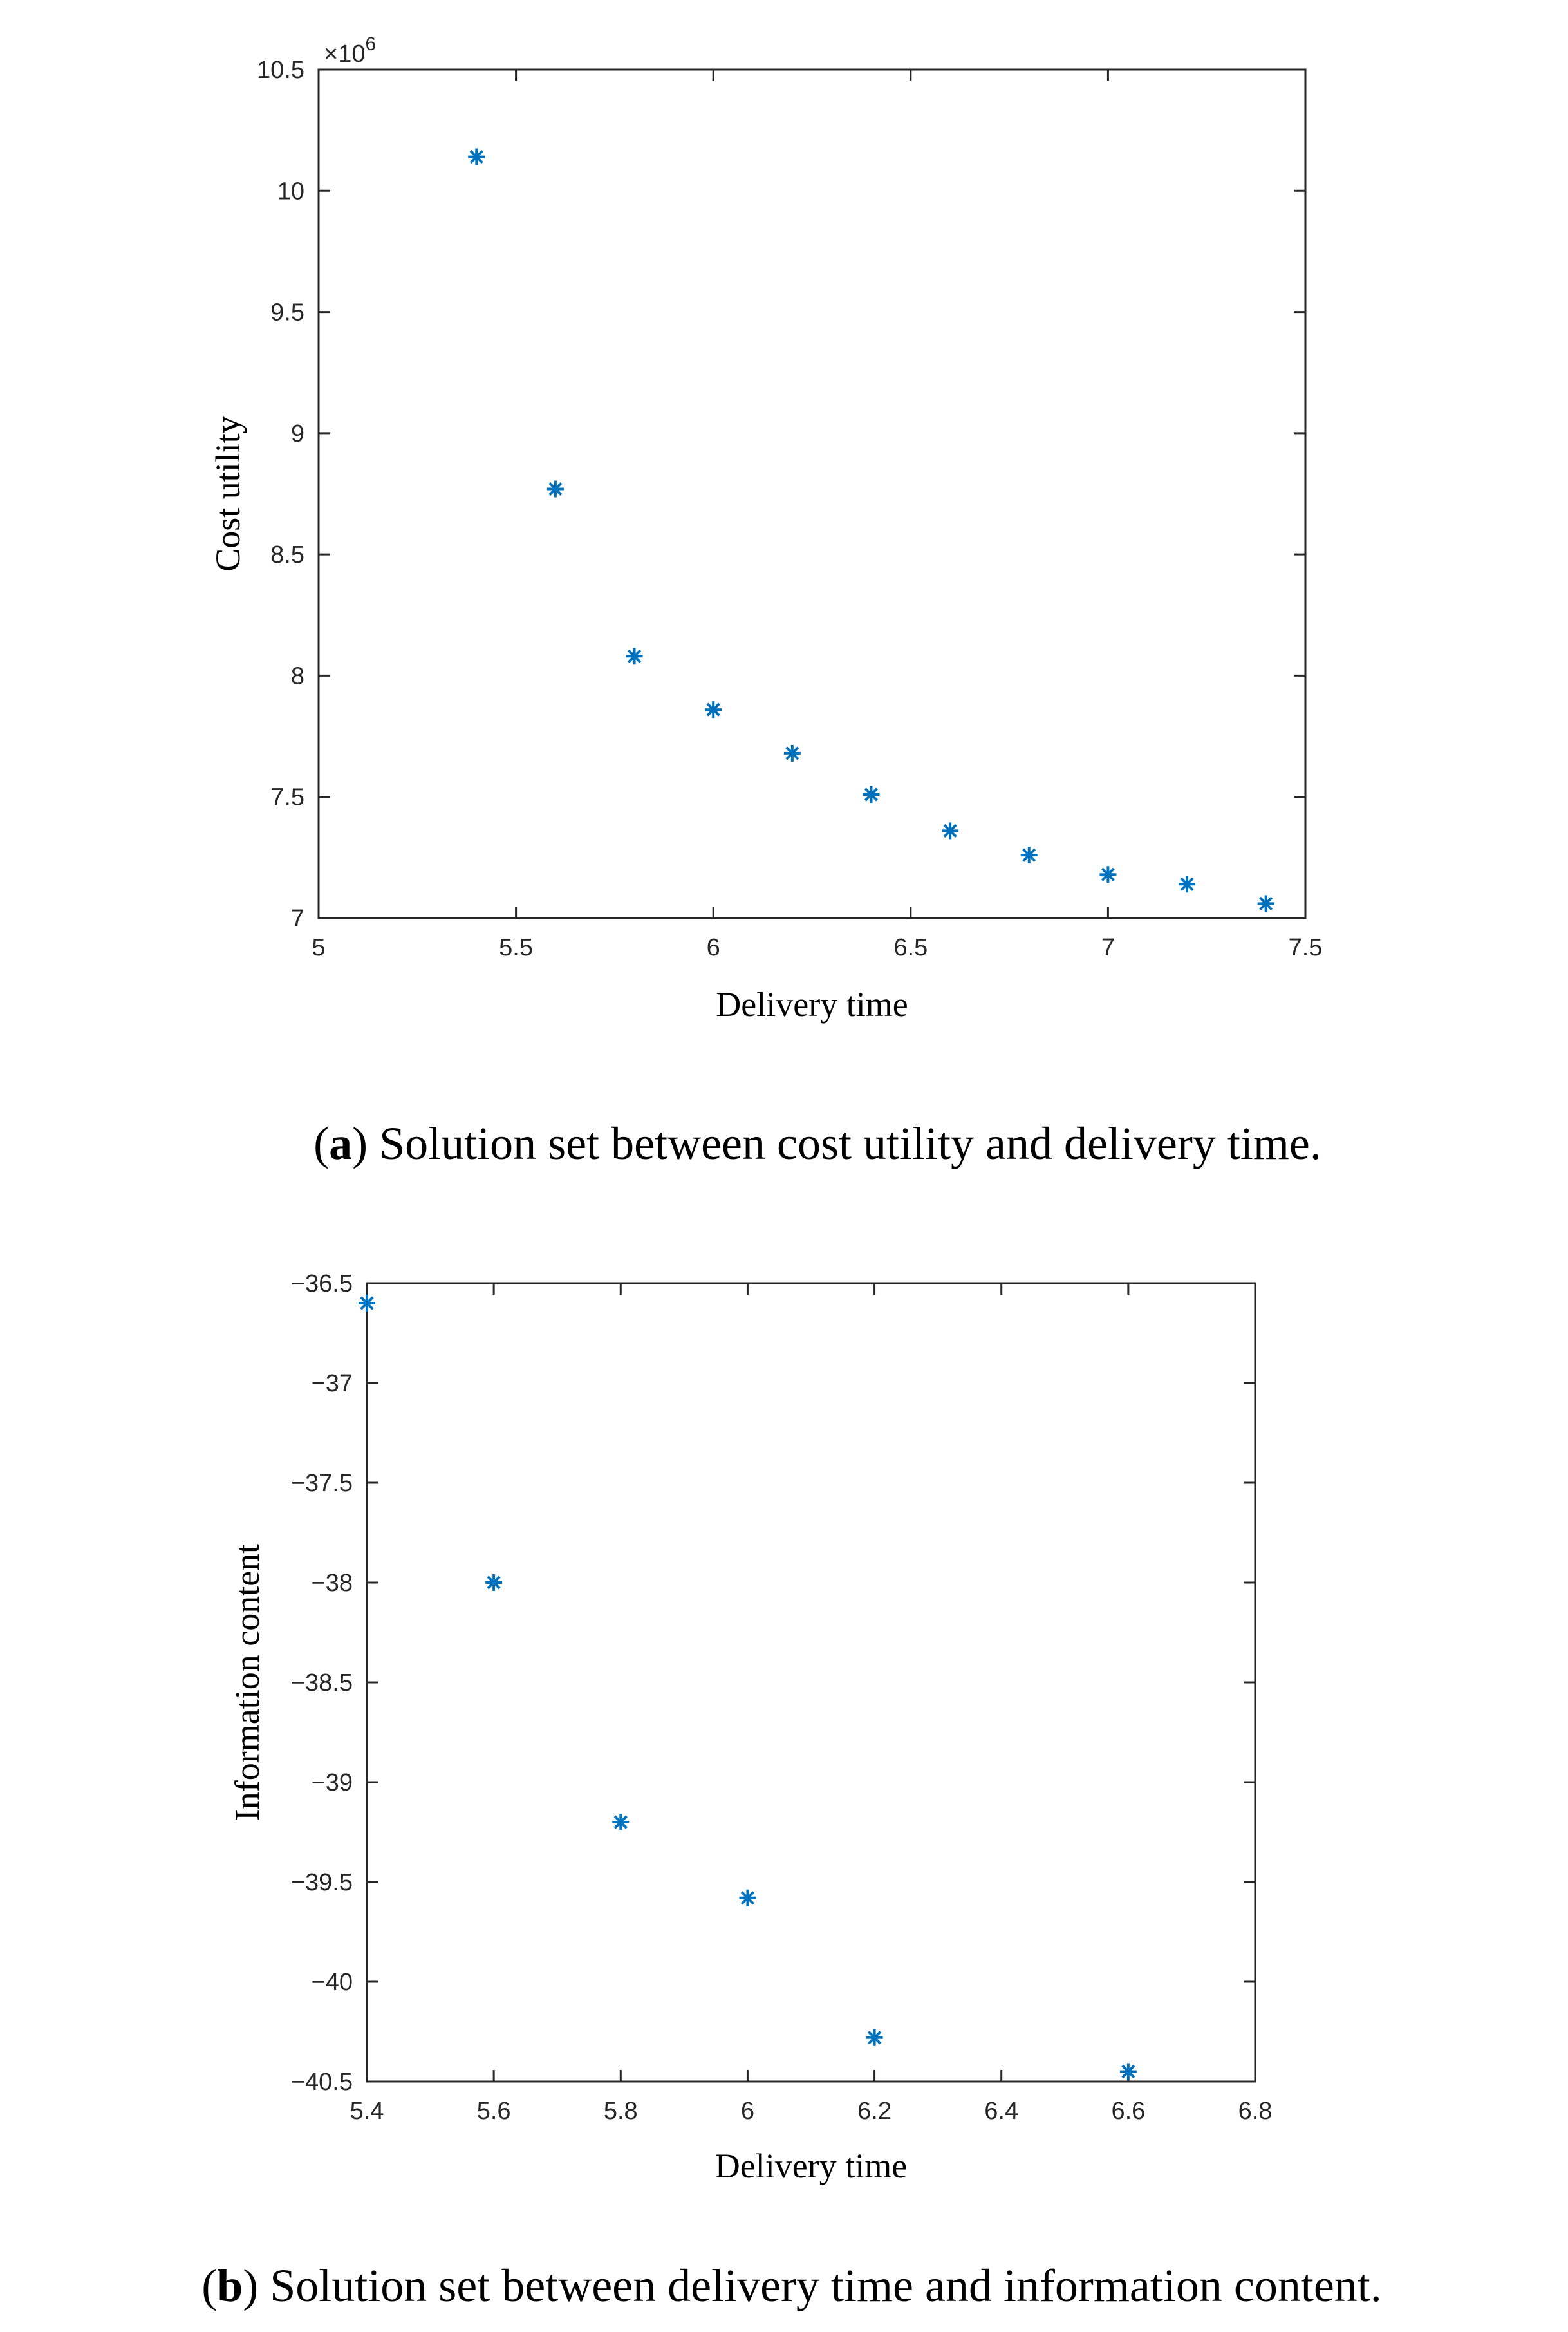  I want to click on chart-b-xtick-label: 5.4, so click(367, 2111).